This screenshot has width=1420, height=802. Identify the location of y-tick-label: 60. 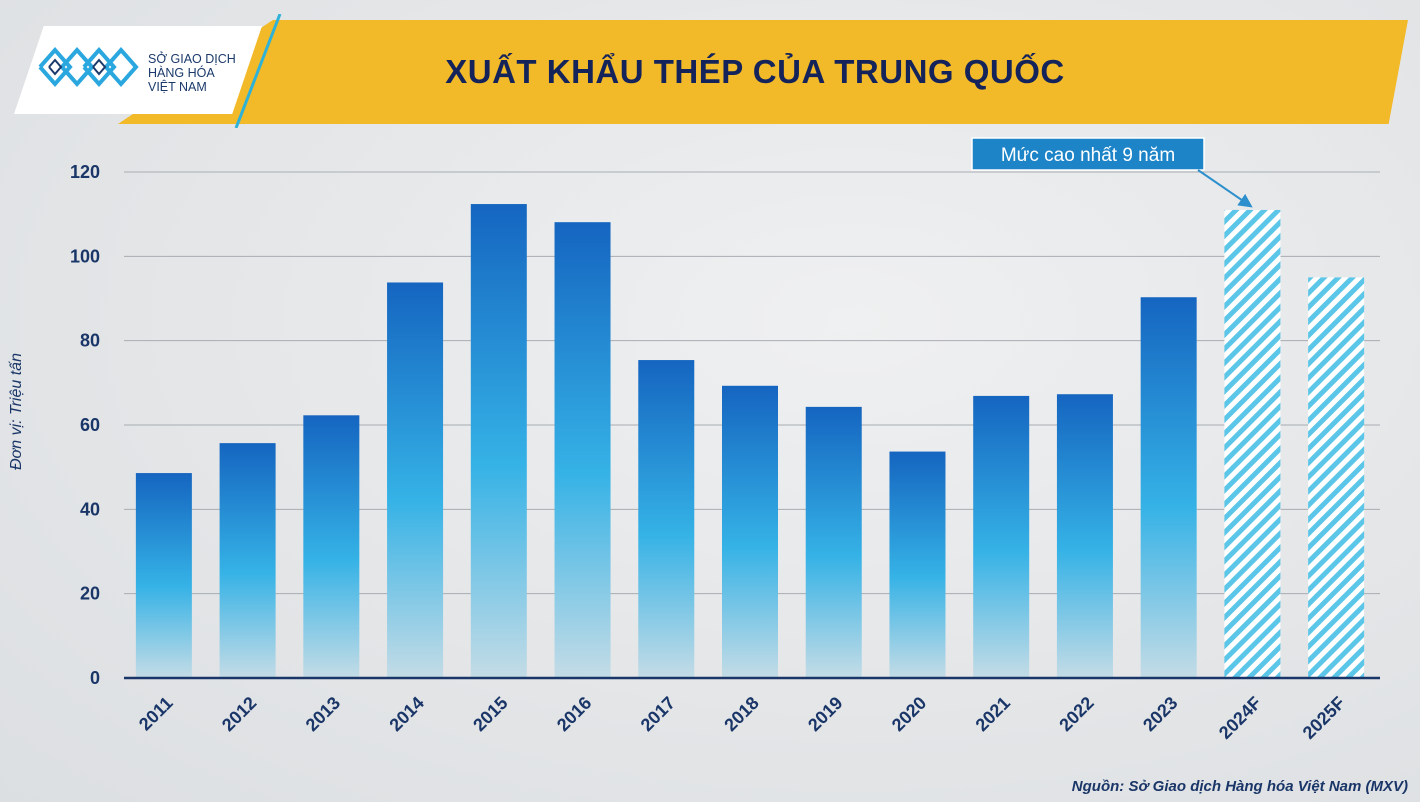
(90, 425).